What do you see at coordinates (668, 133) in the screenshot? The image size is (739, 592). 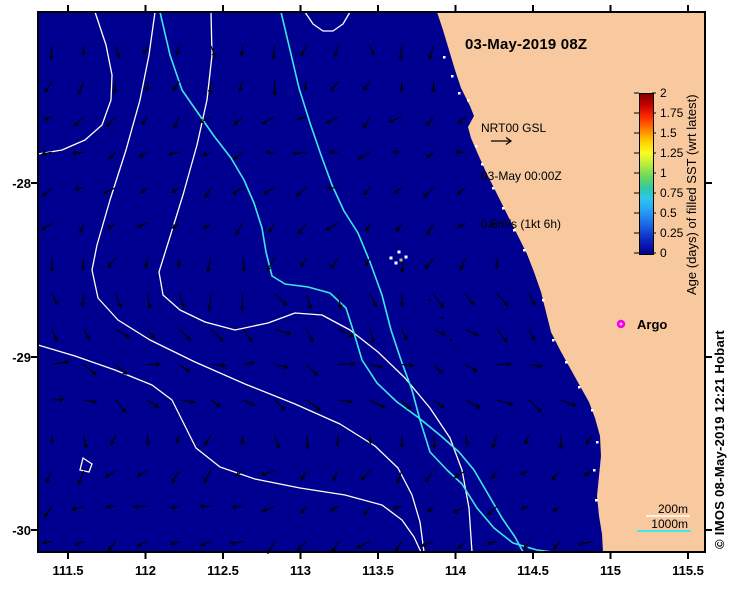 I see `colorbar-tick-label: 1.5` at bounding box center [668, 133].